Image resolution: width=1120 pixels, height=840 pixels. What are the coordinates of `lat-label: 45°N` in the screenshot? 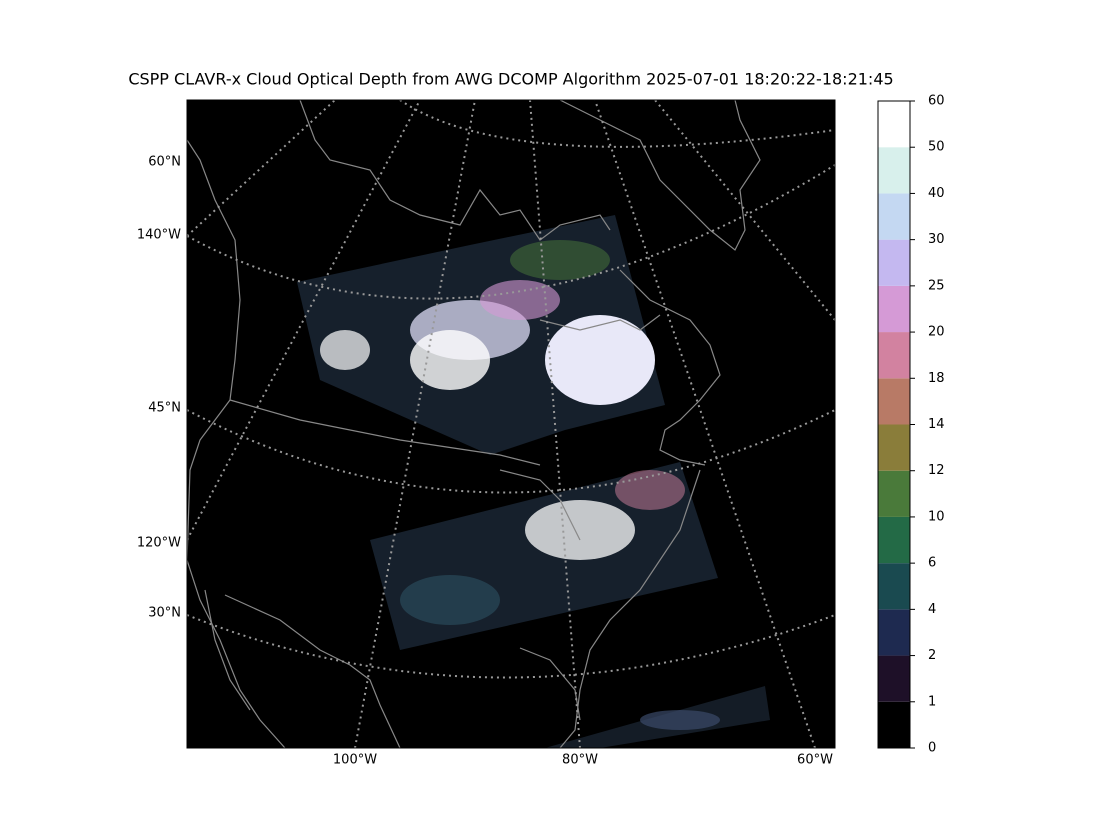 It's located at (164, 408).